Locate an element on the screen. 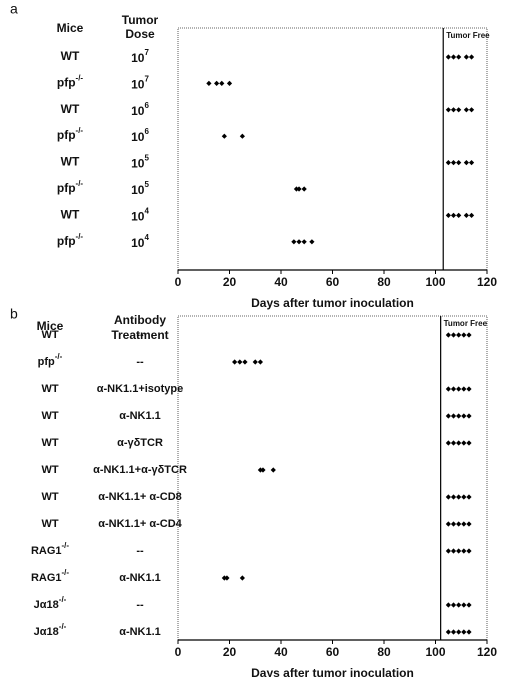  group-label: 105 is located at coordinates (140, 188).